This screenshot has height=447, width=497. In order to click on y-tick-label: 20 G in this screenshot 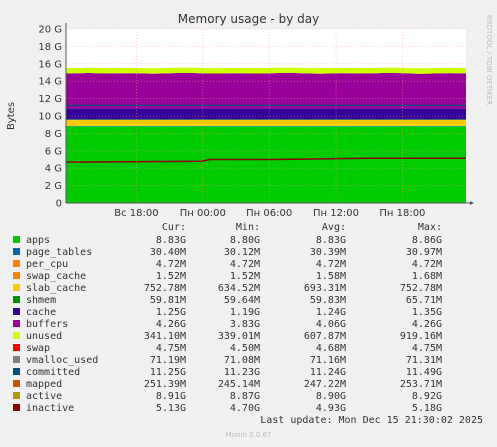, I will do `click(50, 30)`.